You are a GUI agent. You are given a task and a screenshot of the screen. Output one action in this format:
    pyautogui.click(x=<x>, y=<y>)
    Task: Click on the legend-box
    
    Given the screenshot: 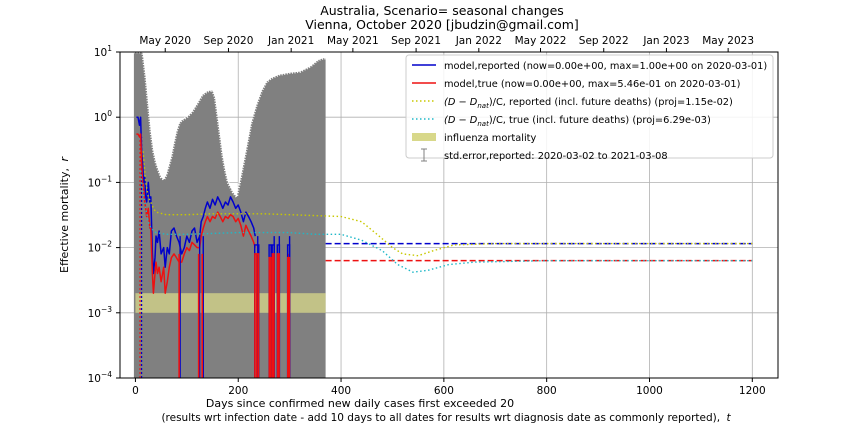 What is the action you would take?
    pyautogui.click(x=589, y=106)
    